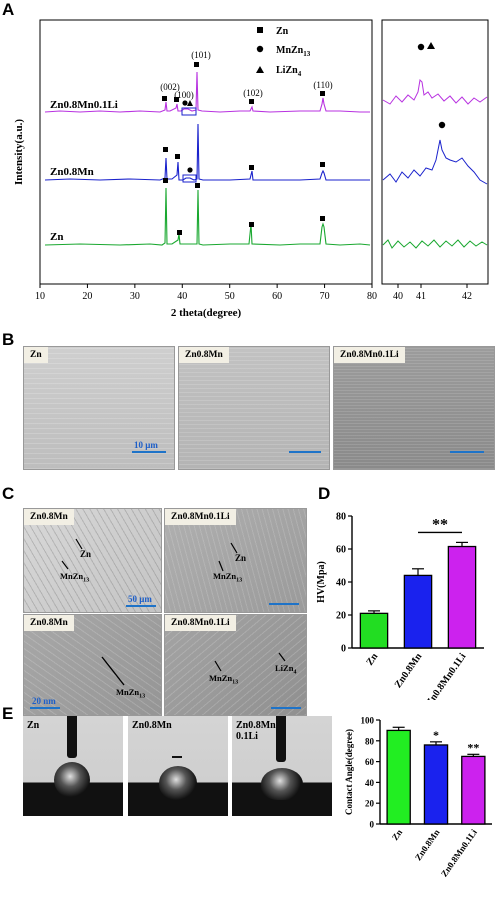  I want to click on xrd-ylabel: Intensity(a.u.), so click(19, 152).